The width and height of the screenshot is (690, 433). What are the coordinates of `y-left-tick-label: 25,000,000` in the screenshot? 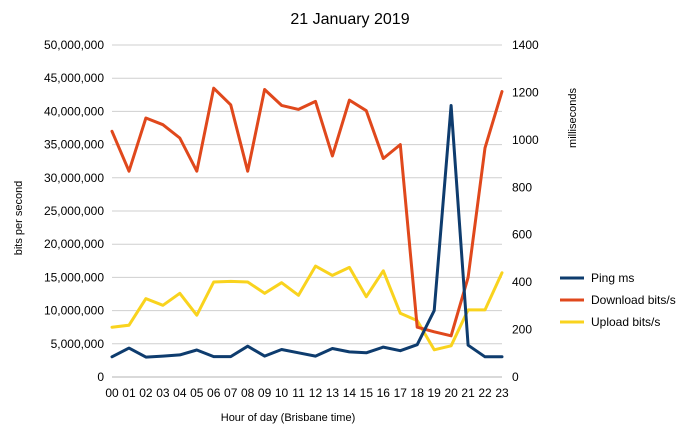 It's located at (74, 211).